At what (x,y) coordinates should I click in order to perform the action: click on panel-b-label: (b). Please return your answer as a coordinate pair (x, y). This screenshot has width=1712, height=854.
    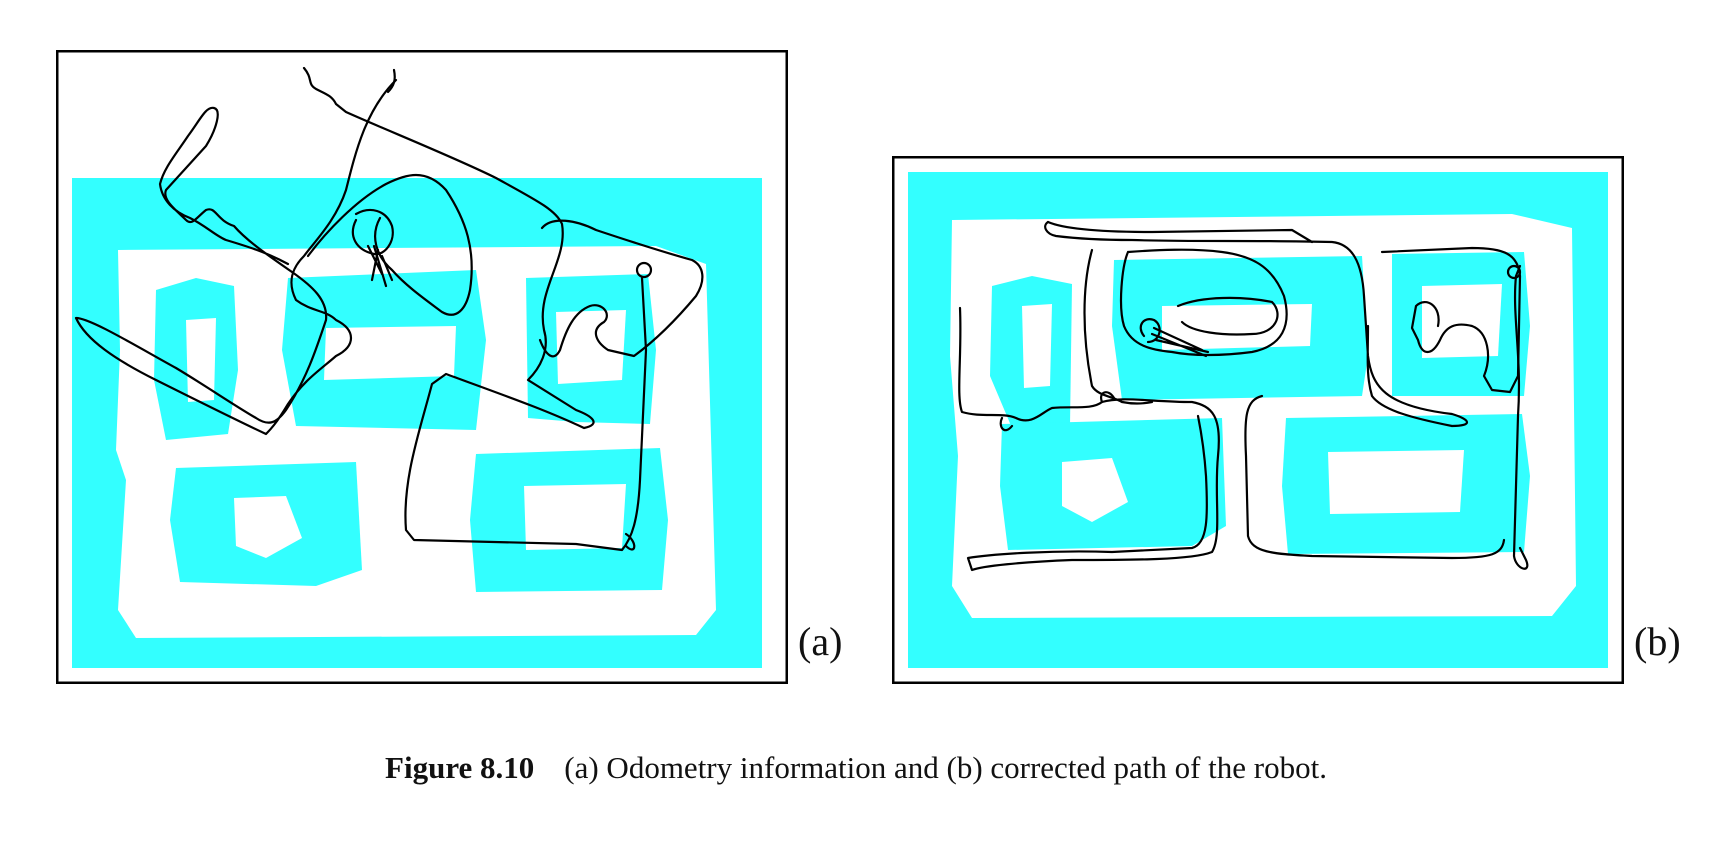
    Looking at the image, I should click on (1657, 641).